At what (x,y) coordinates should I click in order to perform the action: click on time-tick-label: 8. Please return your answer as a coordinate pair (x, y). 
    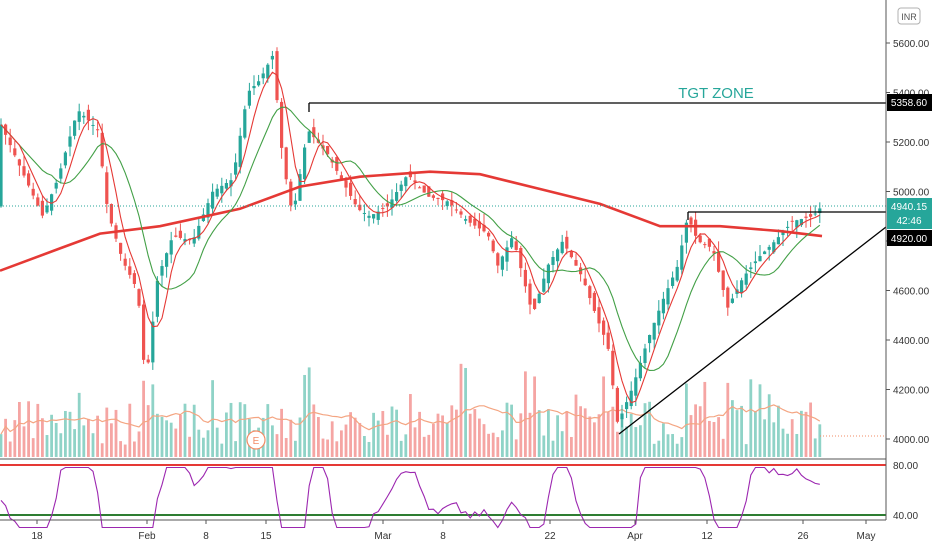
    Looking at the image, I should click on (206, 536).